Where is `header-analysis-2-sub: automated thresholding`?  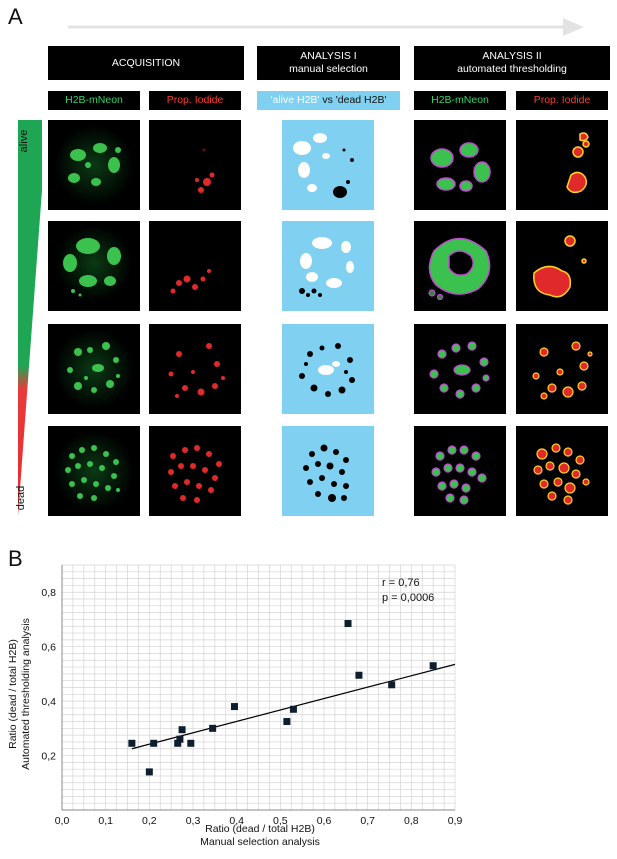
header-analysis-2-sub: automated thresholding is located at coordinates (512, 69).